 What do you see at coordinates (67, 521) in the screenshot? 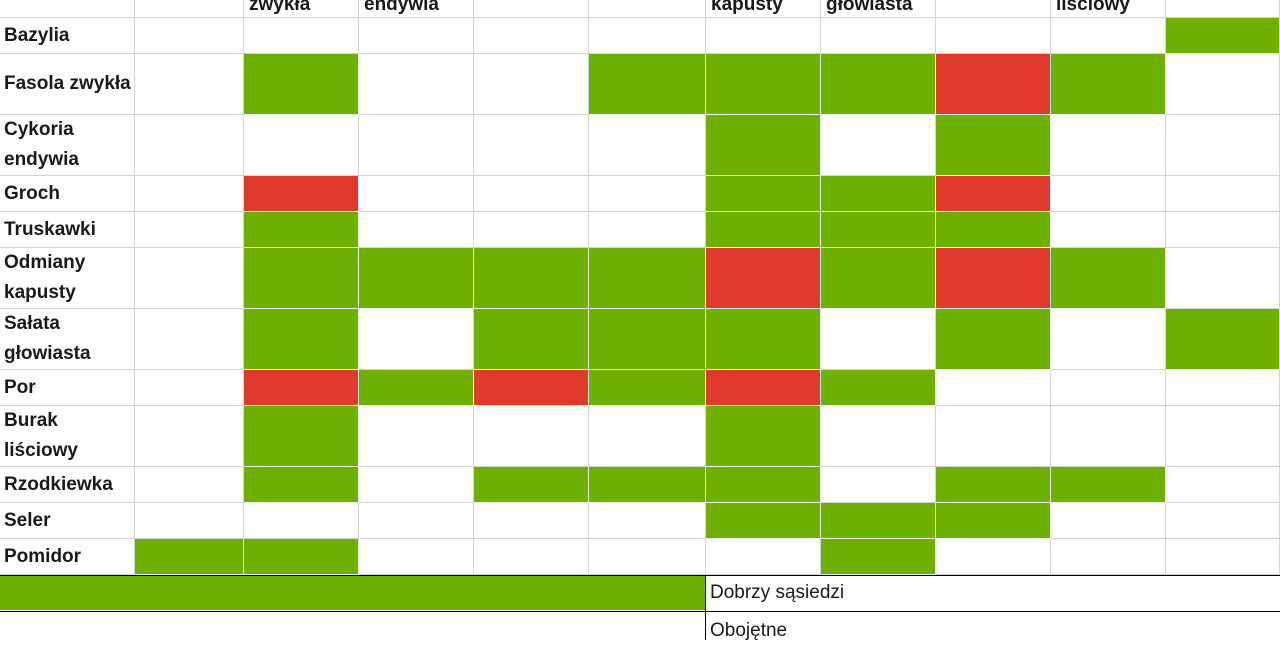
I see `row-label: Seler` at bounding box center [67, 521].